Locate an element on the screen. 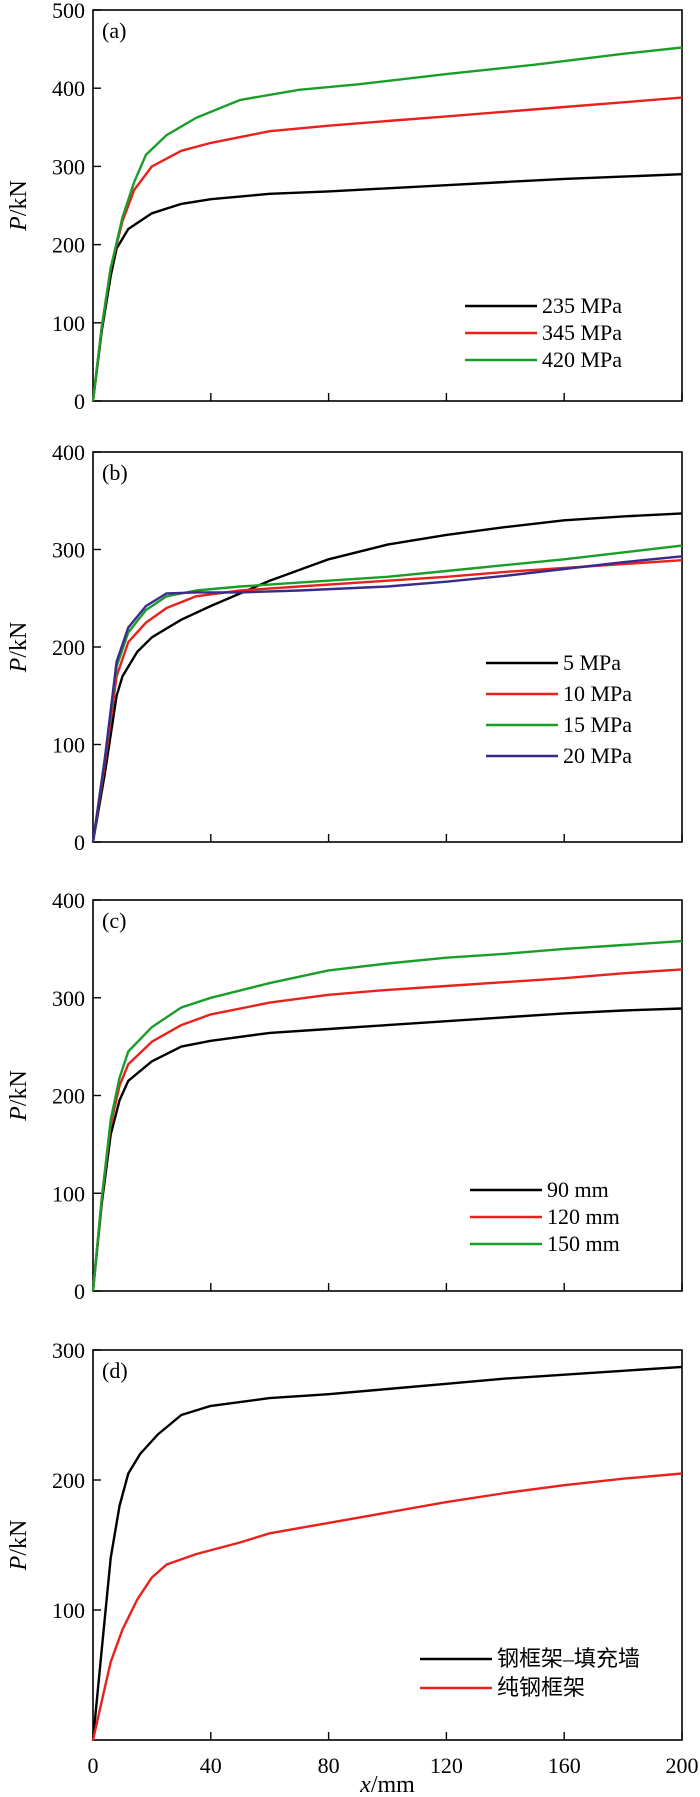  x-tick-label: 120 is located at coordinates (446, 1765).